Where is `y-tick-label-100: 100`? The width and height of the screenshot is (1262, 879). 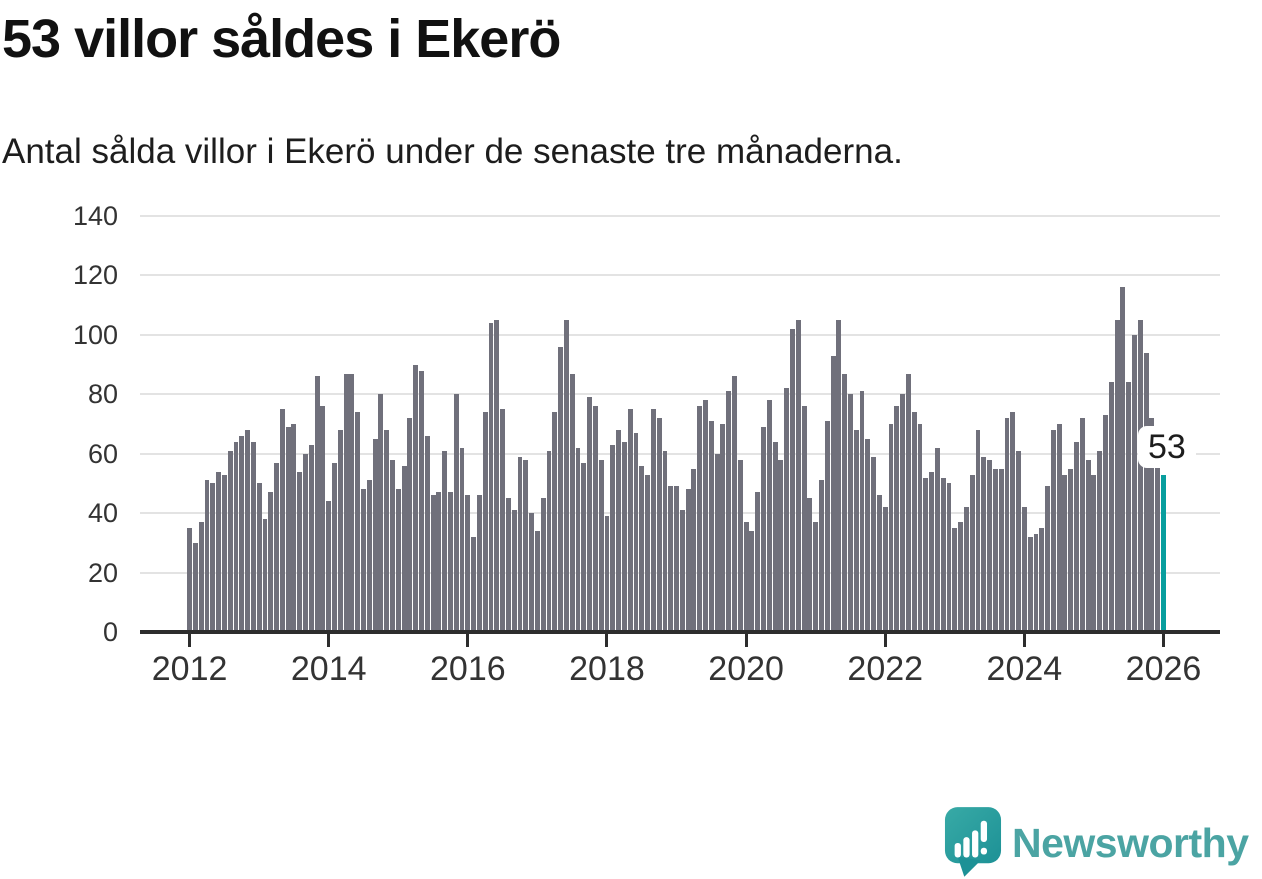 y-tick-label-100: 100 is located at coordinates (95, 334).